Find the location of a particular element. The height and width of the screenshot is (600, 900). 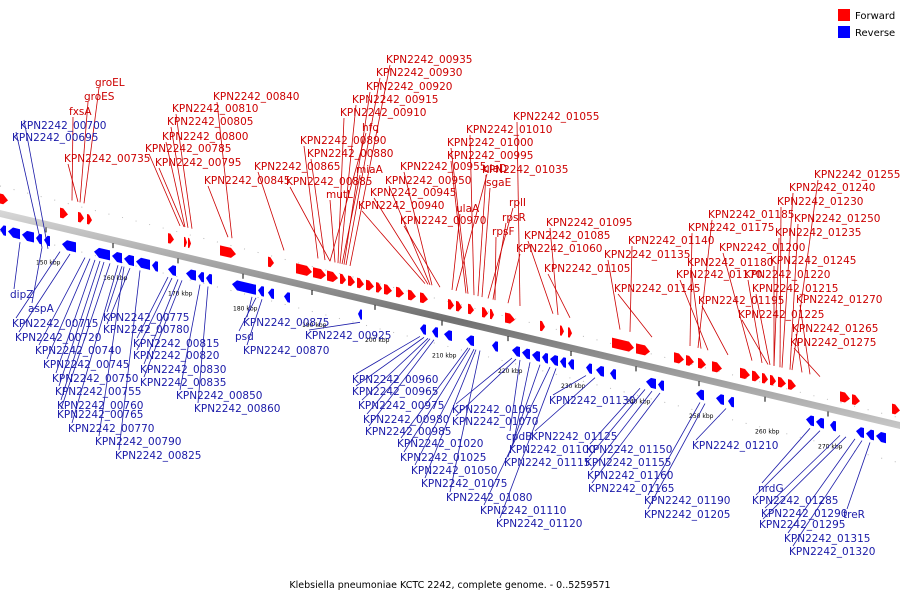

gene-label-kpn2242-01200: KPN2242_01200 is located at coordinates (762, 248).